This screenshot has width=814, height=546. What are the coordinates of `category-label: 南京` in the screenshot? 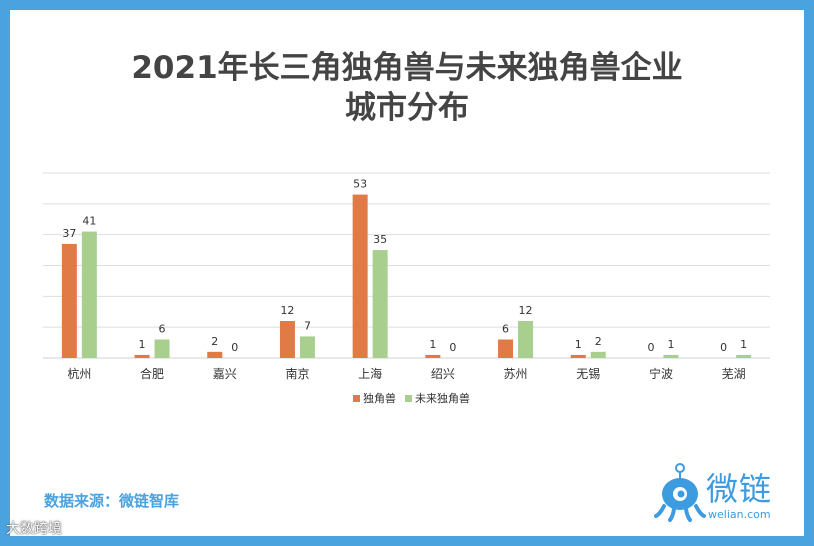 It's located at (297, 373).